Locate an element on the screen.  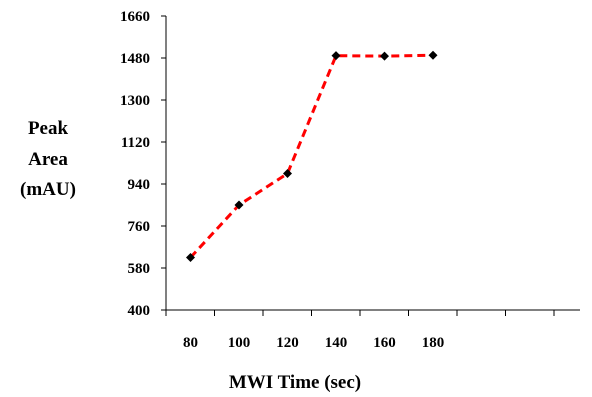
y-tick-label: 760 is located at coordinates (139, 227).